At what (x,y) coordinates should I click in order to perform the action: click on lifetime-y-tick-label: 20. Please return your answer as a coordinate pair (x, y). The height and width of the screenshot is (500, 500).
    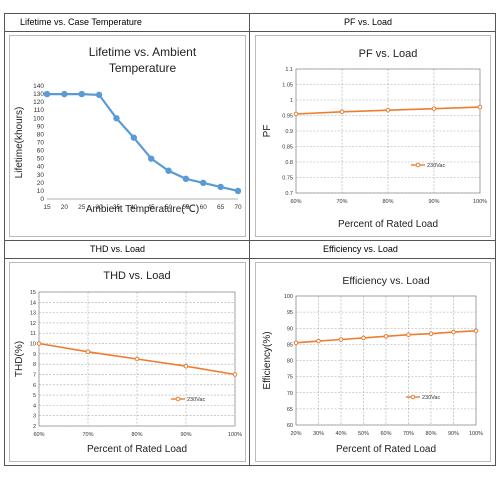
    Looking at the image, I should click on (41, 183).